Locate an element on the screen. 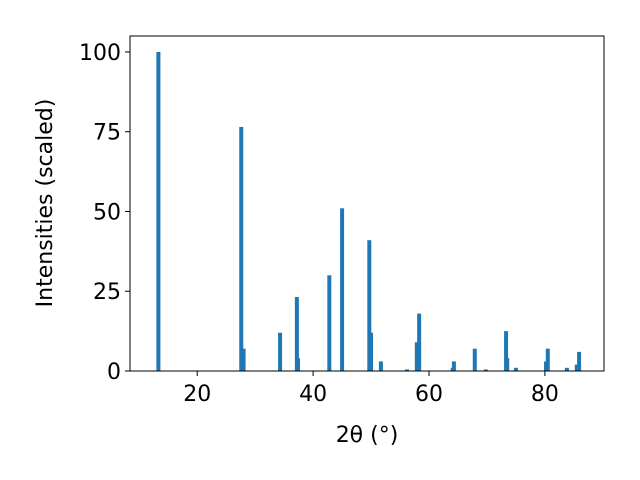 This screenshot has height=480, width=640. y-tick-label: 50 is located at coordinates (107, 212).